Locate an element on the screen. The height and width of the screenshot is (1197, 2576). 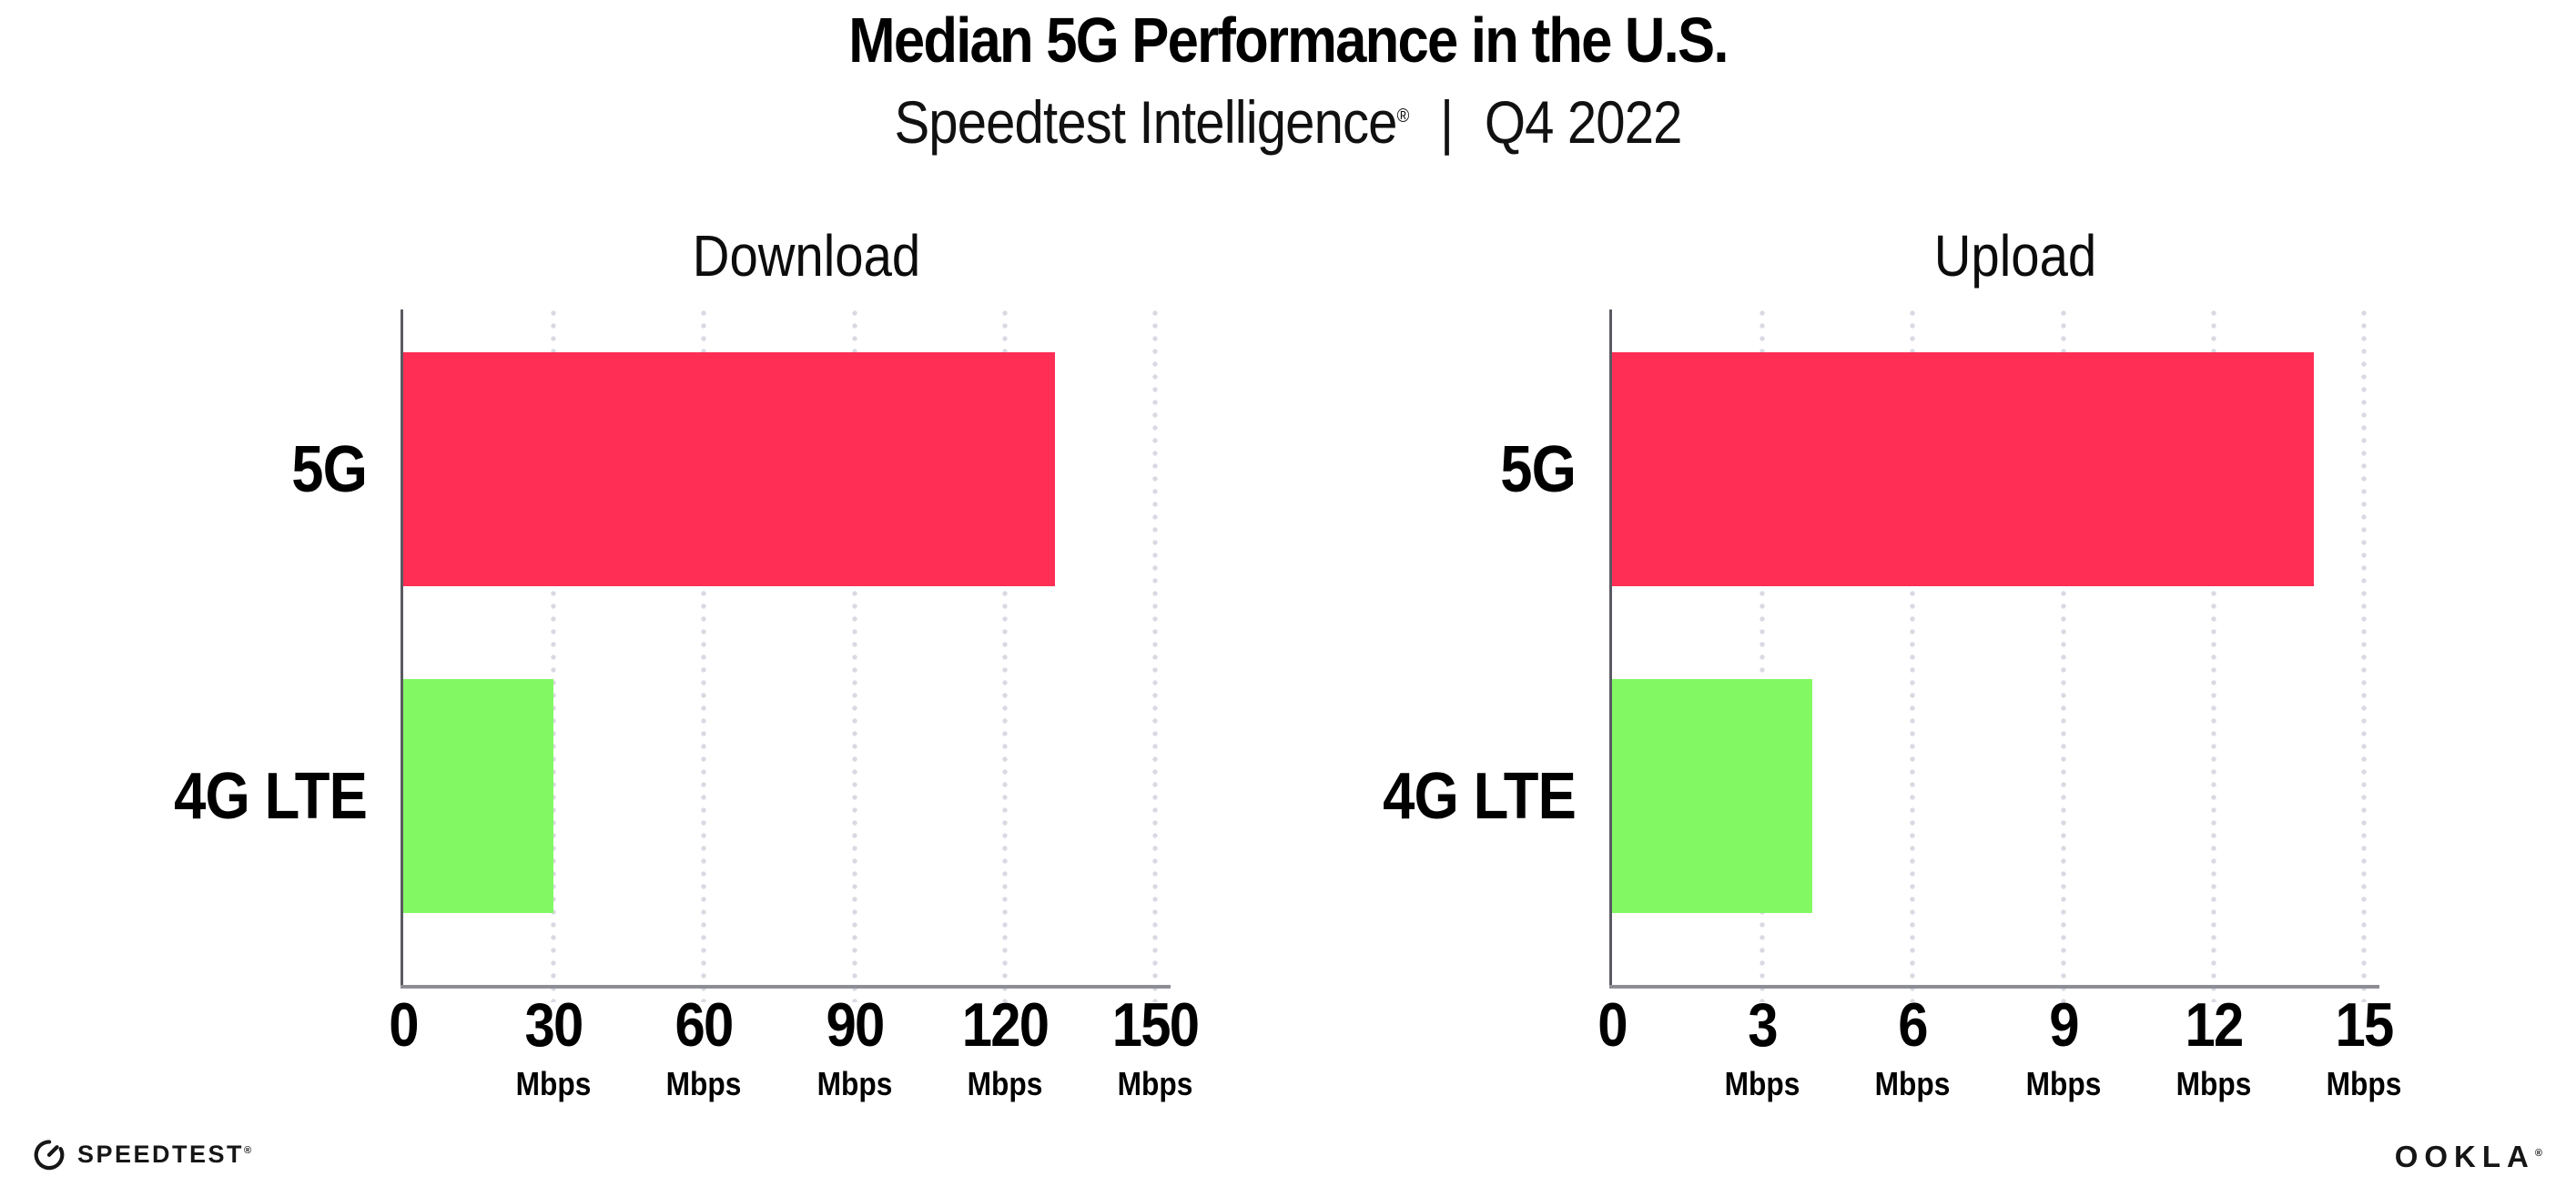
x-tick-label: 90 Mbps is located at coordinates (855, 1049).